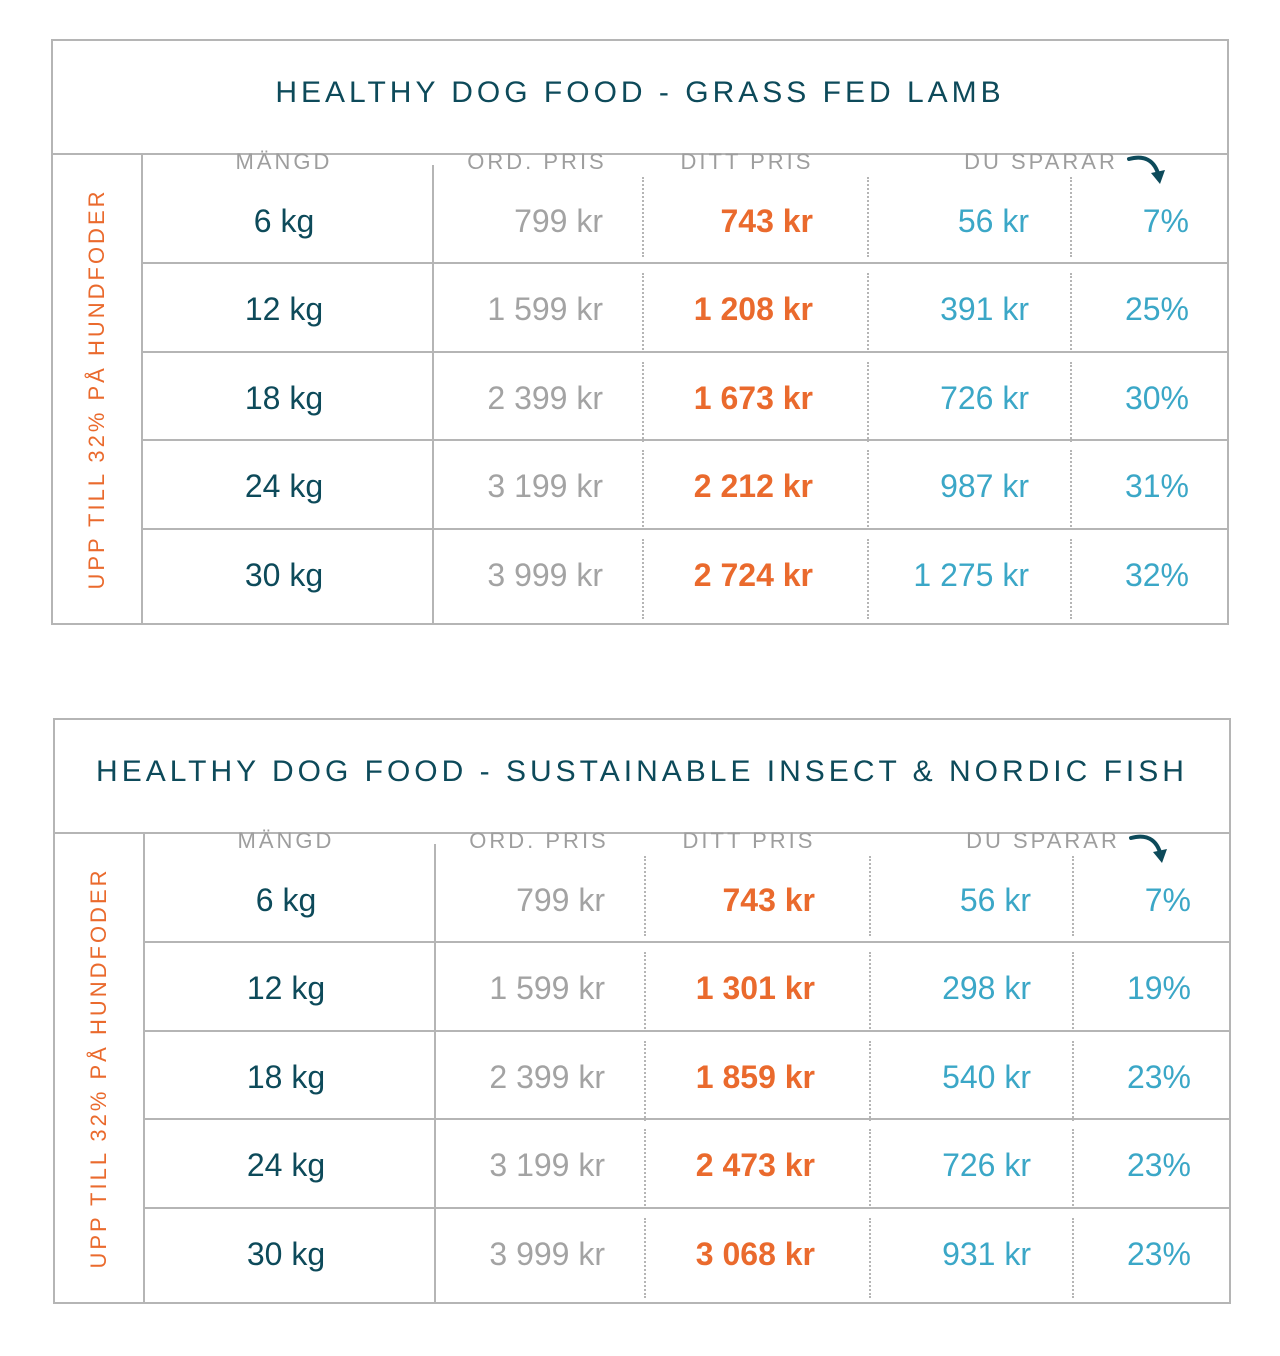  What do you see at coordinates (753, 486) in the screenshot?
I see `cell-your-price: 2 212 kr` at bounding box center [753, 486].